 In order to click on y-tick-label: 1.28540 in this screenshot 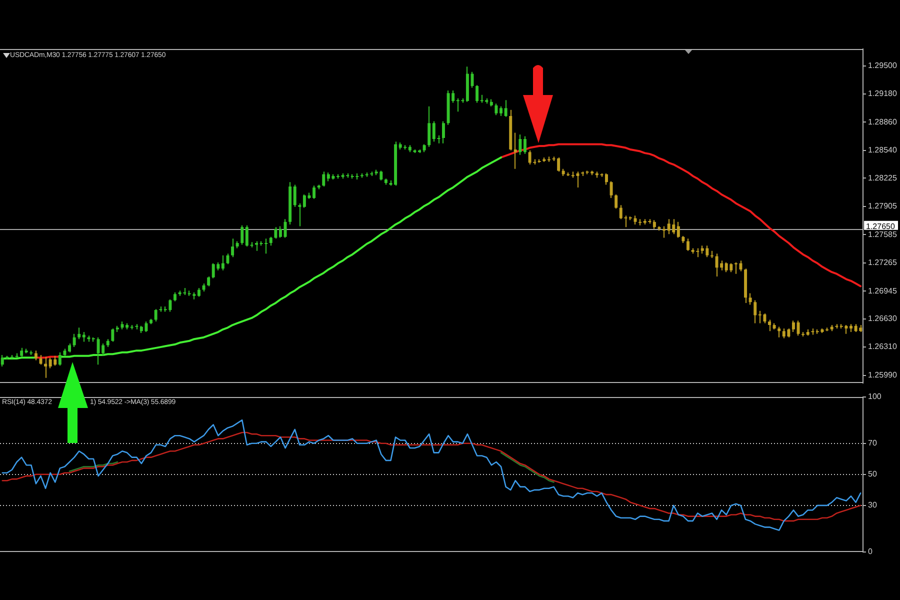, I will do `click(883, 150)`.